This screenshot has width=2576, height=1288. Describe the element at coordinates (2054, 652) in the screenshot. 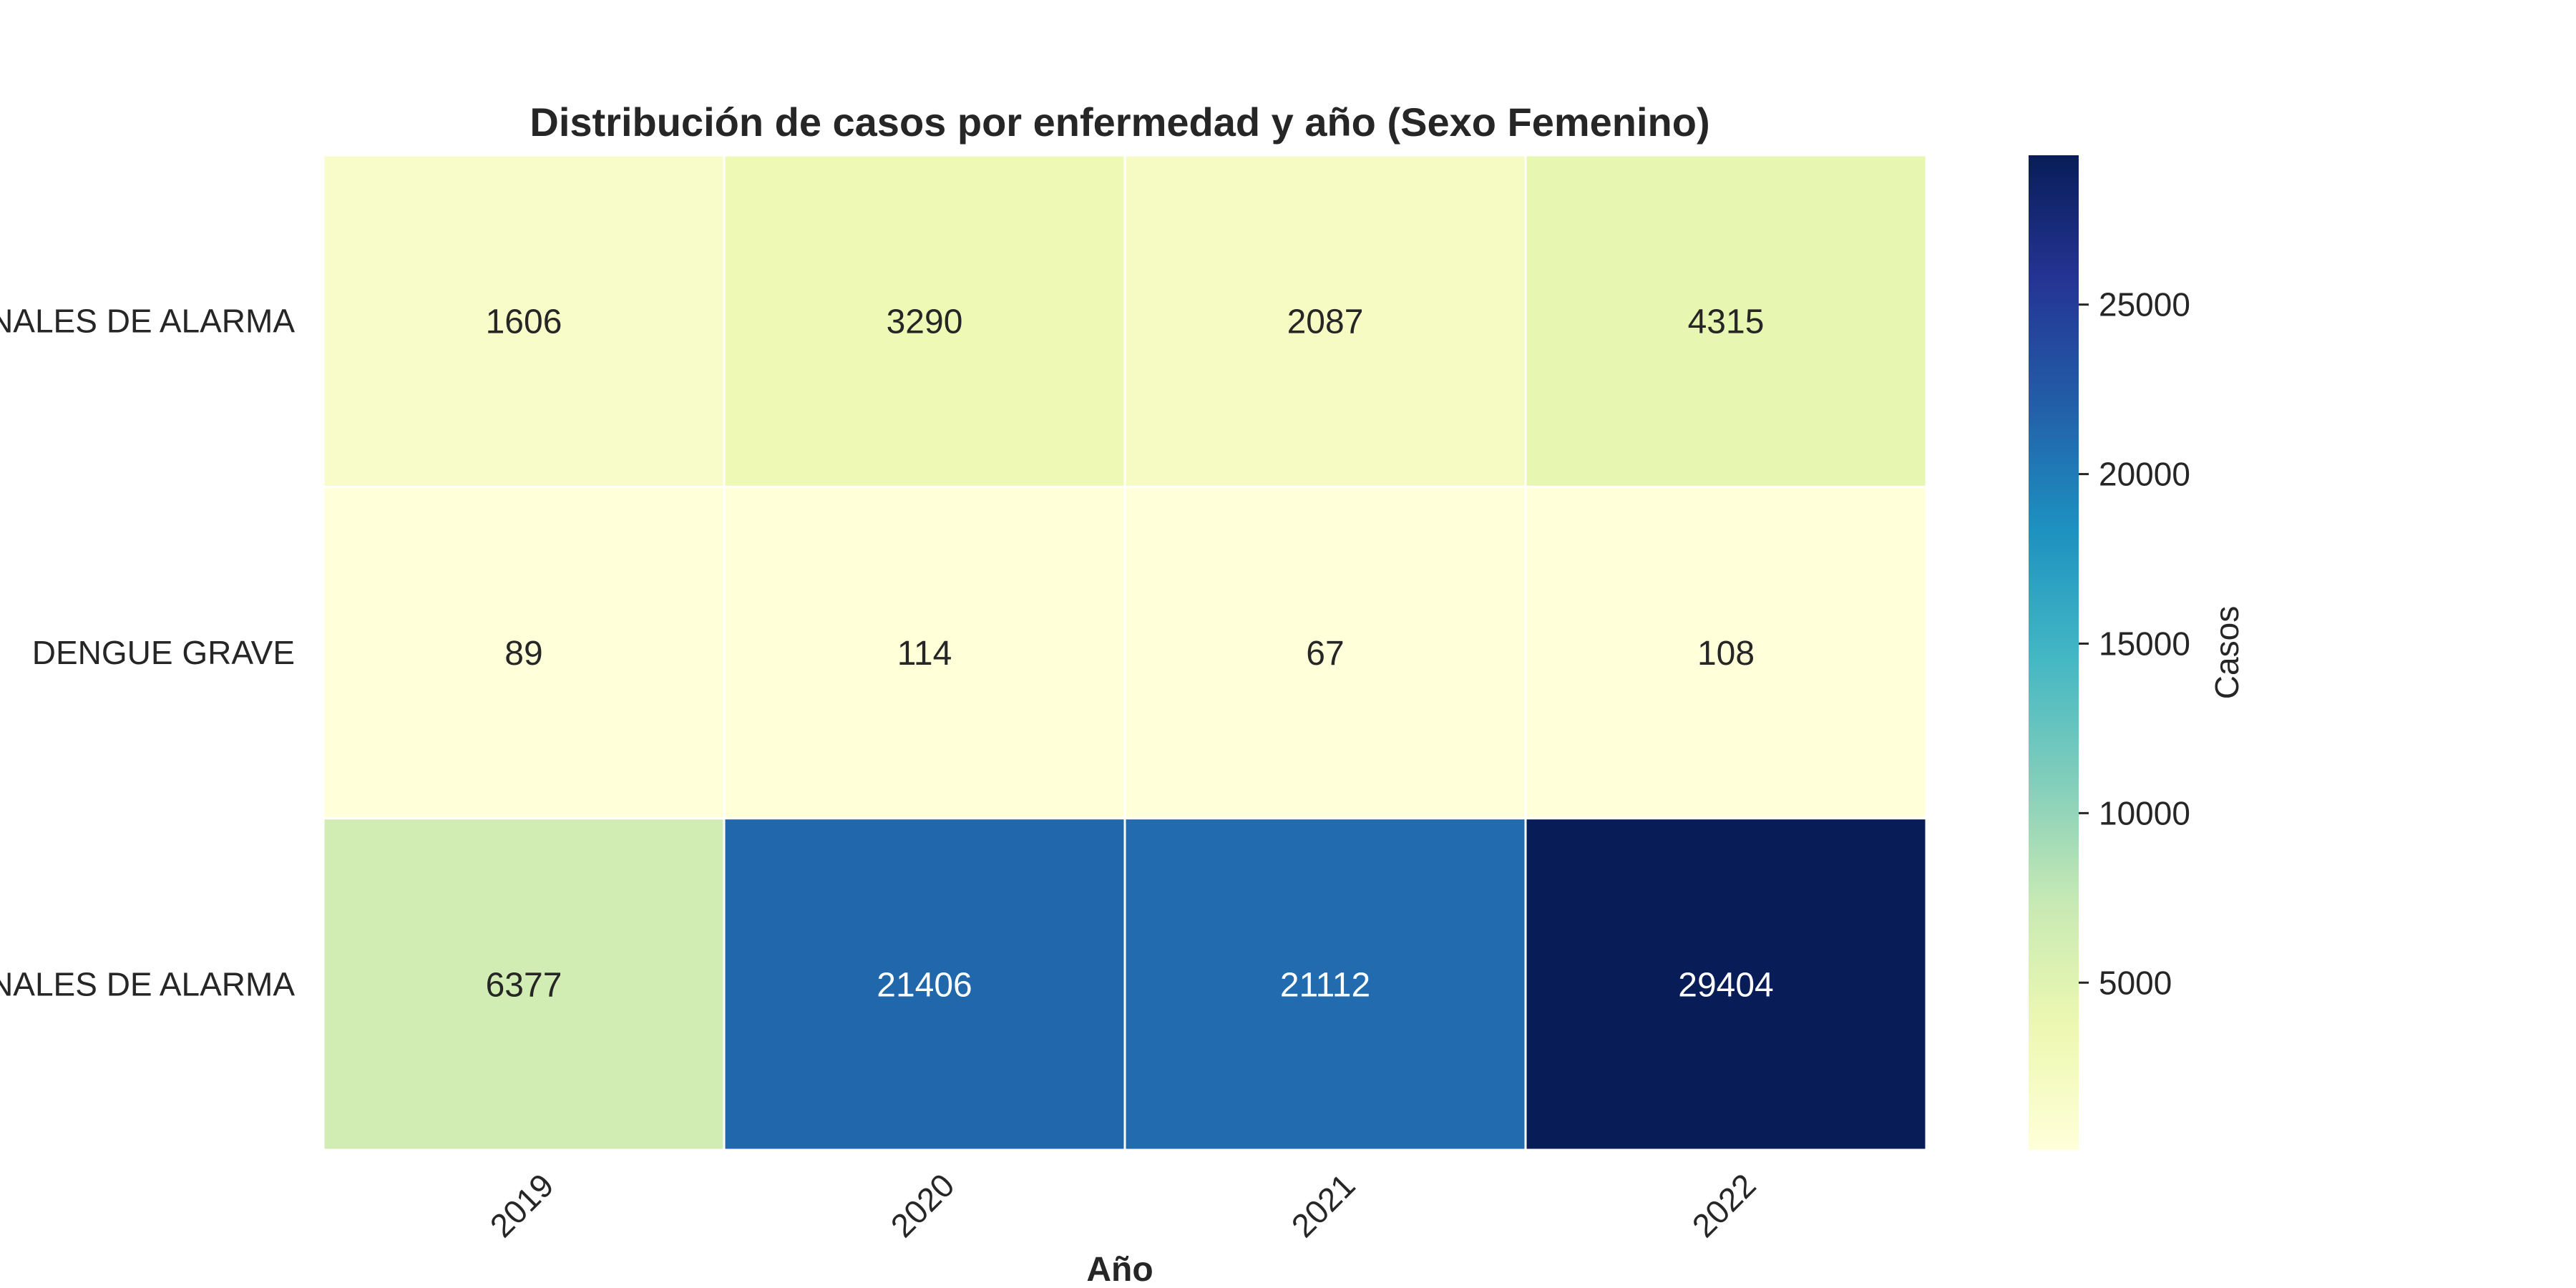

I see `colorbar` at that location.